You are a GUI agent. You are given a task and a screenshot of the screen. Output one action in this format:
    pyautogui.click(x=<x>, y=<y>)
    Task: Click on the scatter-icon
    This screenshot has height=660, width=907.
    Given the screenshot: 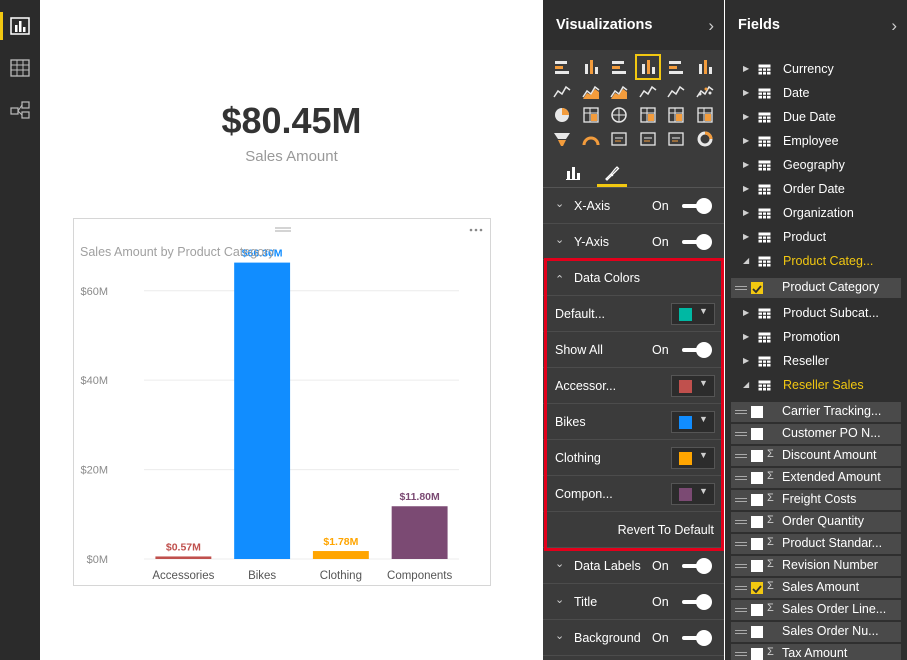 What is the action you would take?
    pyautogui.click(x=705, y=91)
    